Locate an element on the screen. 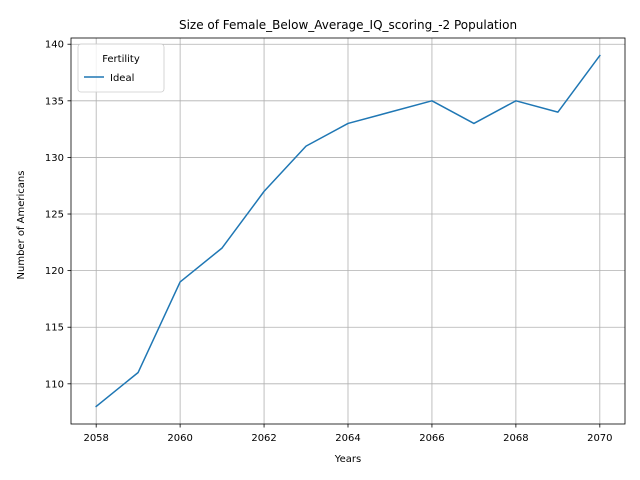 This screenshot has height=480, width=640. y-tick-label: 125 is located at coordinates (54, 215).